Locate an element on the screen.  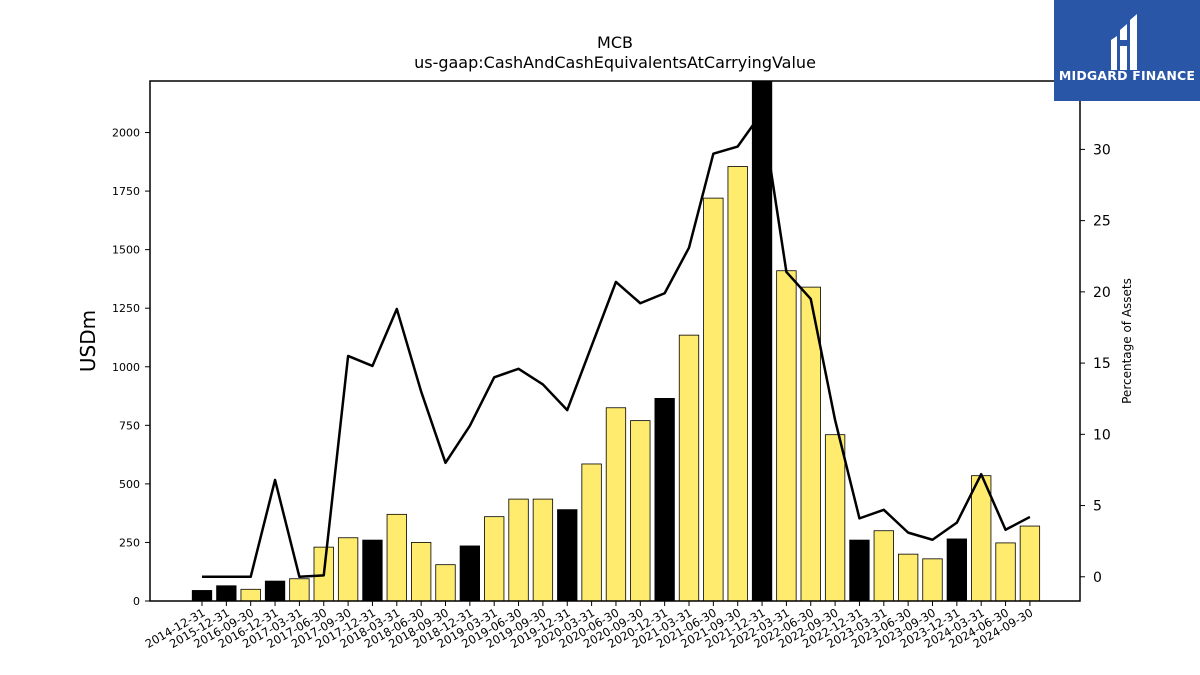
y-right-tick-label: 10 is located at coordinates (1102, 435).